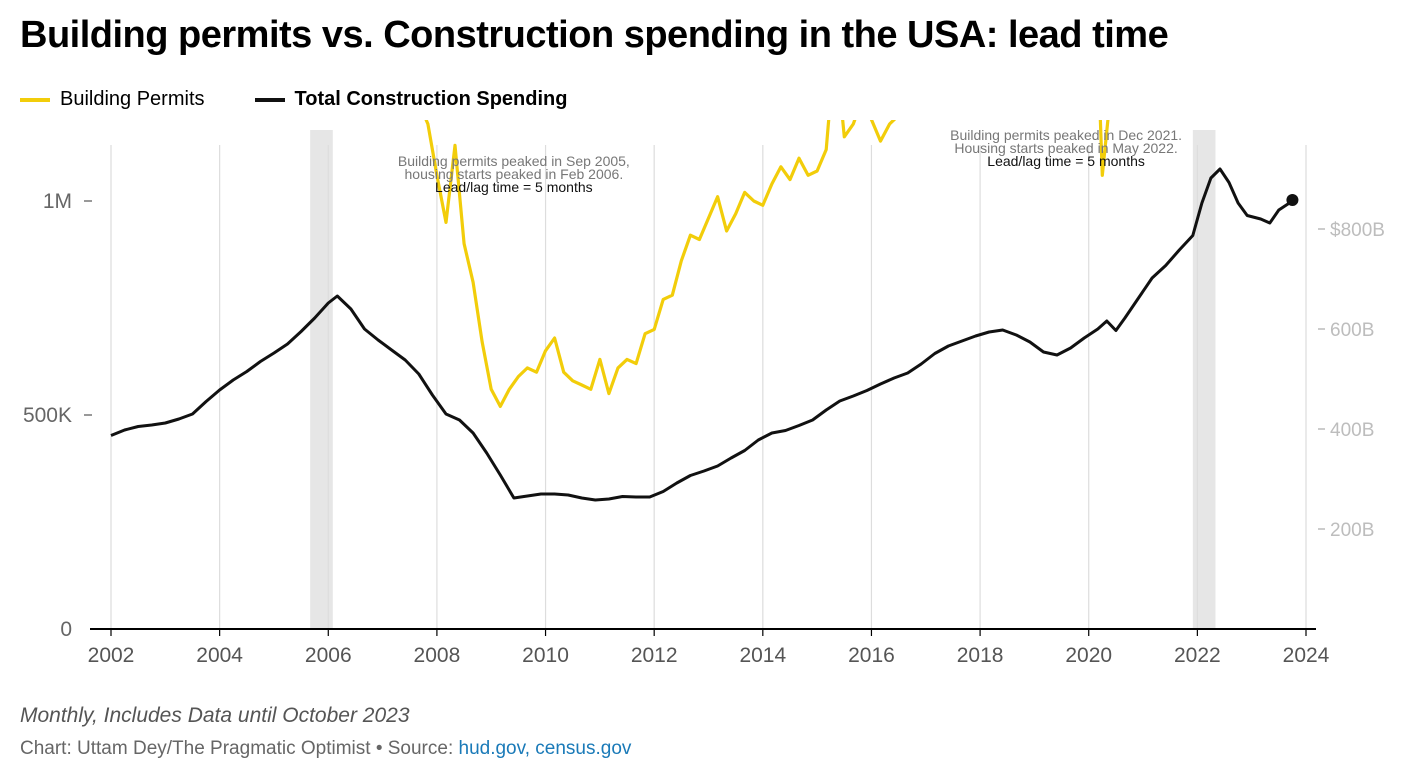 The image size is (1410, 782). What do you see at coordinates (1065, 148) in the screenshot?
I see `annotation-1-line-1: Housing starts peaked in May 2022.` at bounding box center [1065, 148].